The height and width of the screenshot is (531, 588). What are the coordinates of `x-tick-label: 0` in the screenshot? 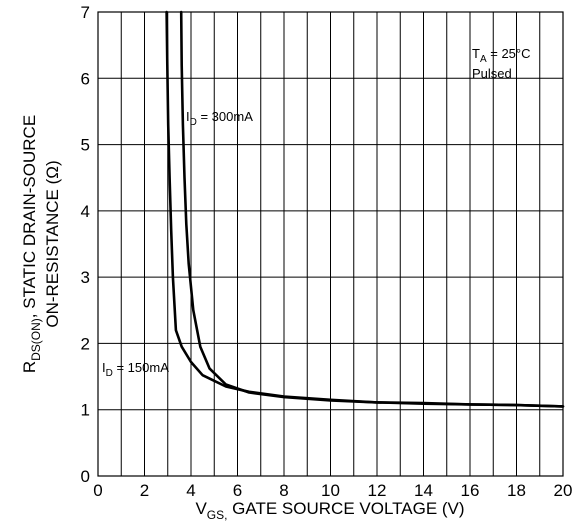 It's located at (97, 490).